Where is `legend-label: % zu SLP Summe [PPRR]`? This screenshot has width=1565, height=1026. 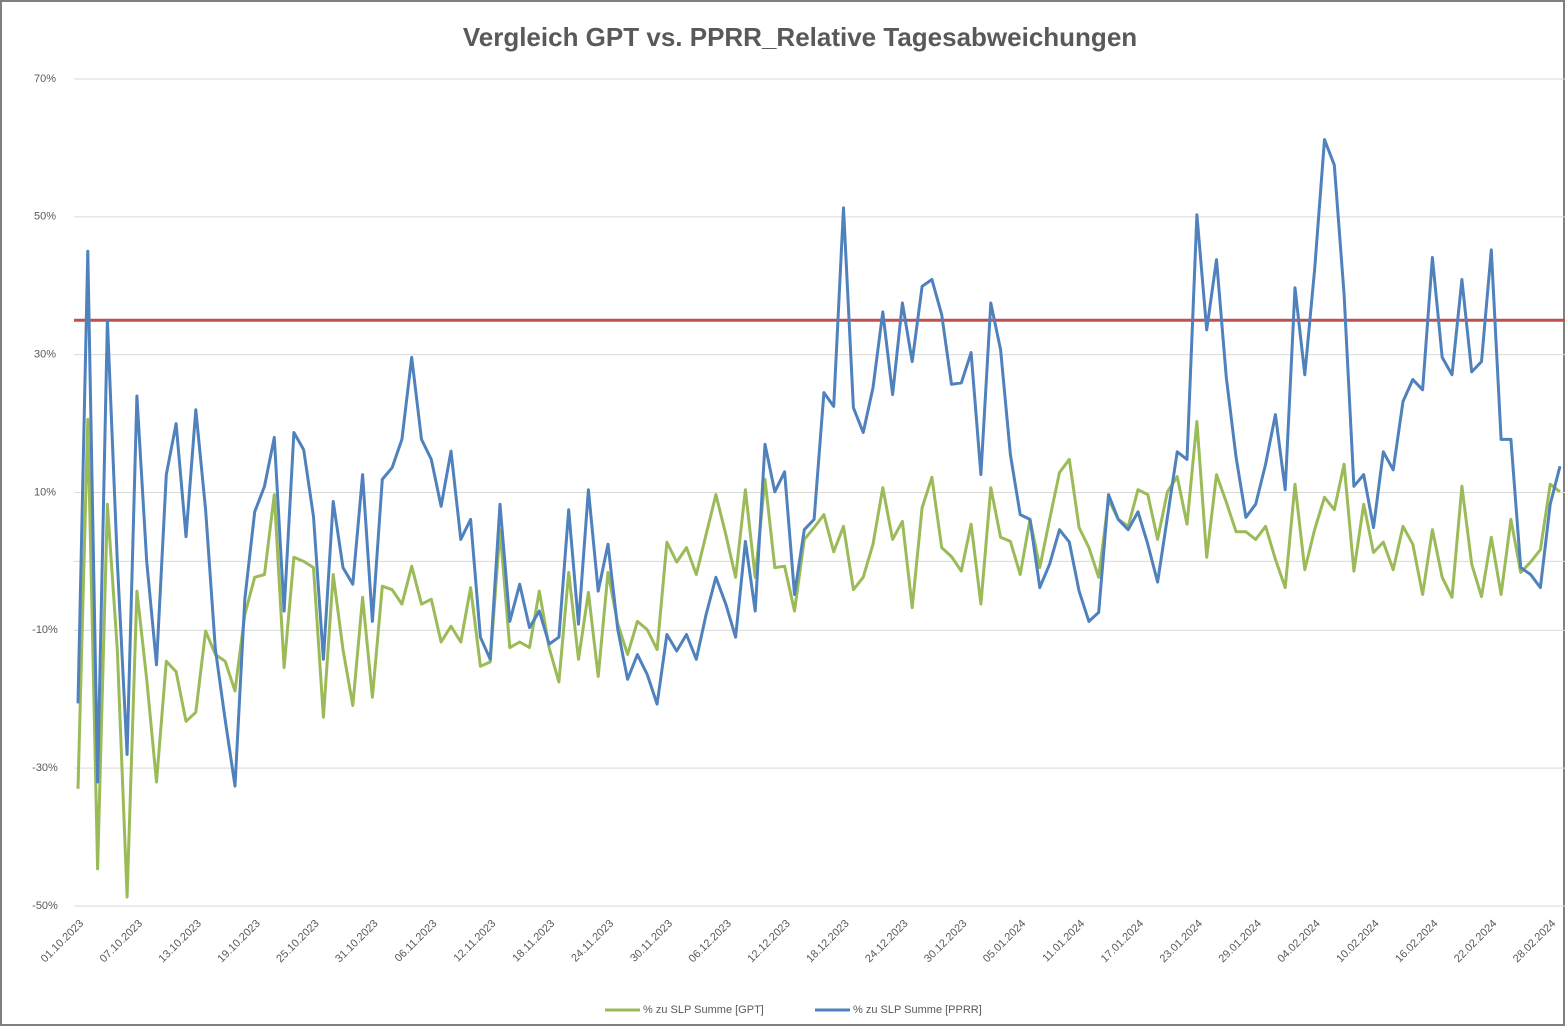
legend-label: % zu SLP Summe [PPRR] is located at coordinates (917, 1010).